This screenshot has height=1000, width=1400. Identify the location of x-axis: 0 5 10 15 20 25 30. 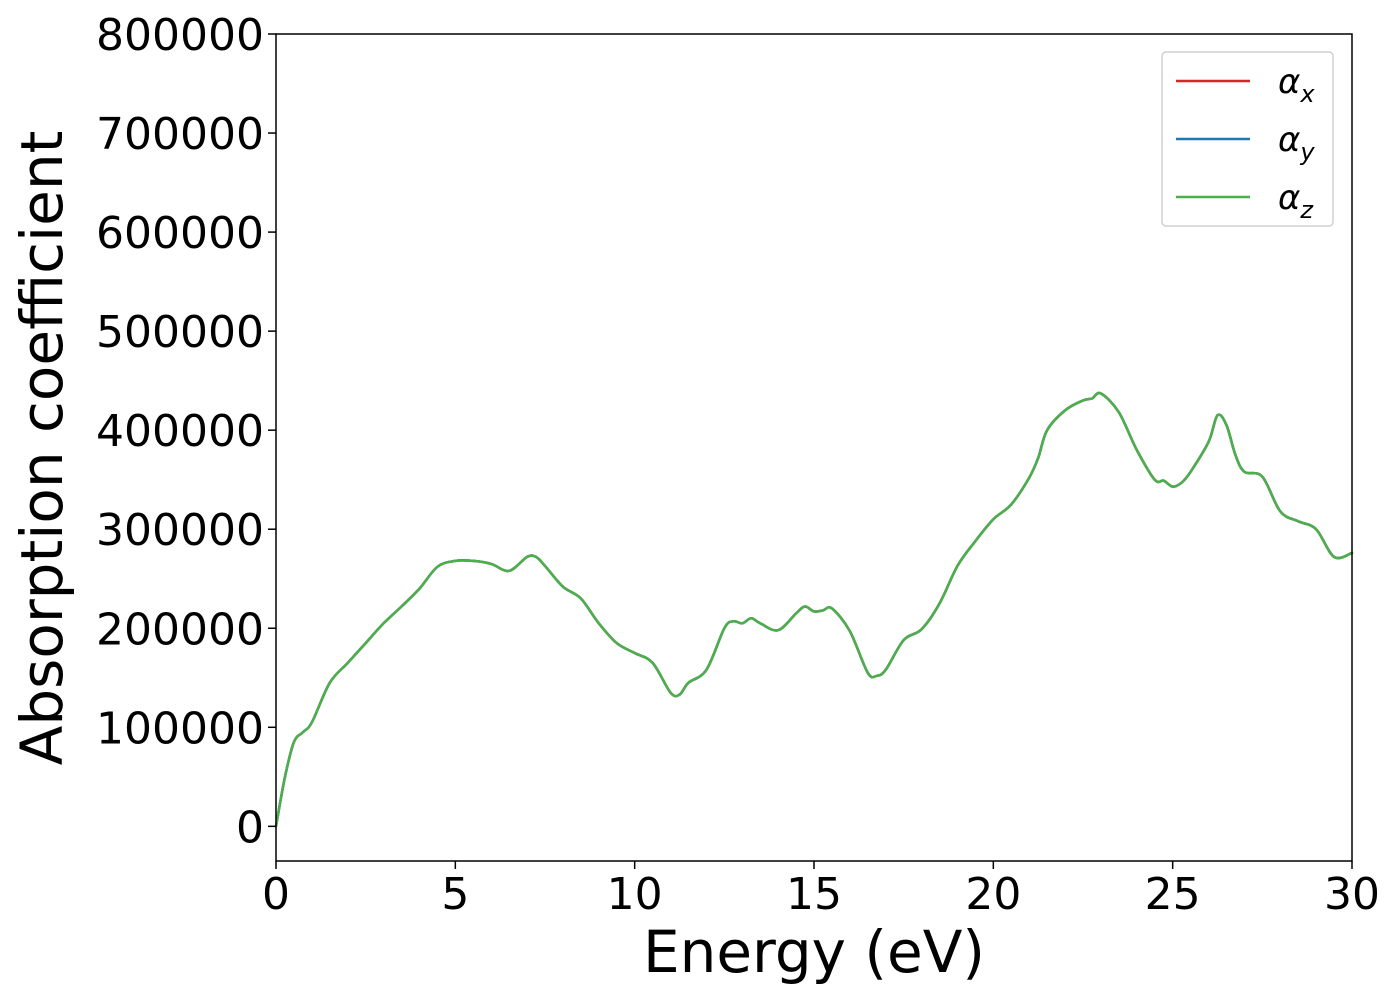
(821, 890).